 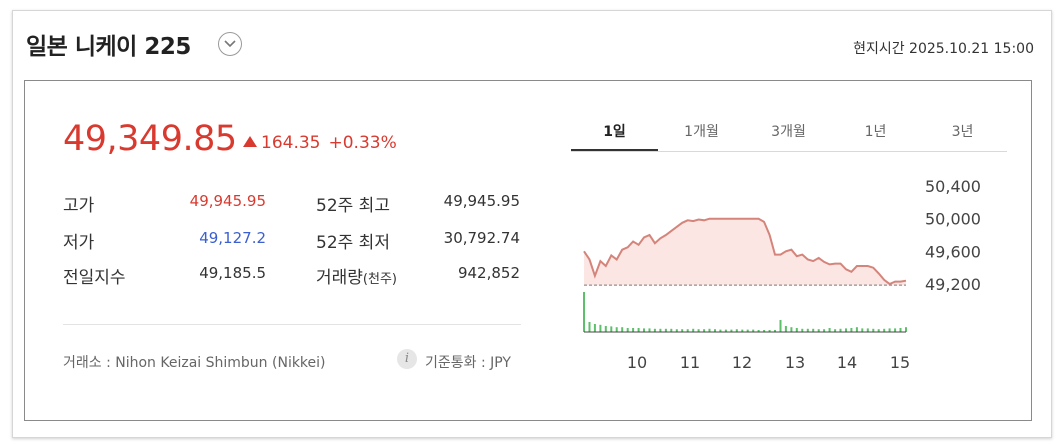 What do you see at coordinates (79, 206) in the screenshot?
I see `high-label: 고가` at bounding box center [79, 206].